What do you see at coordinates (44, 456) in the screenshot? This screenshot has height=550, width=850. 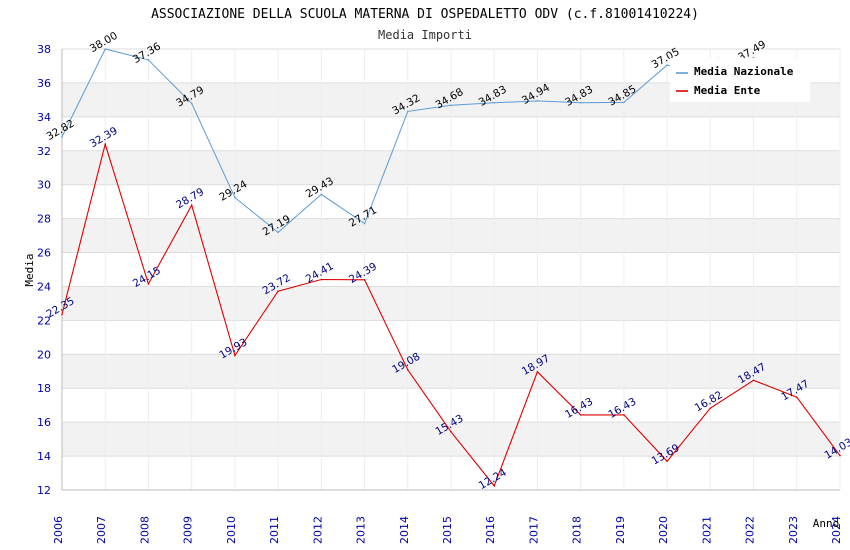 I see `y-tick-label: 14` at bounding box center [44, 456].